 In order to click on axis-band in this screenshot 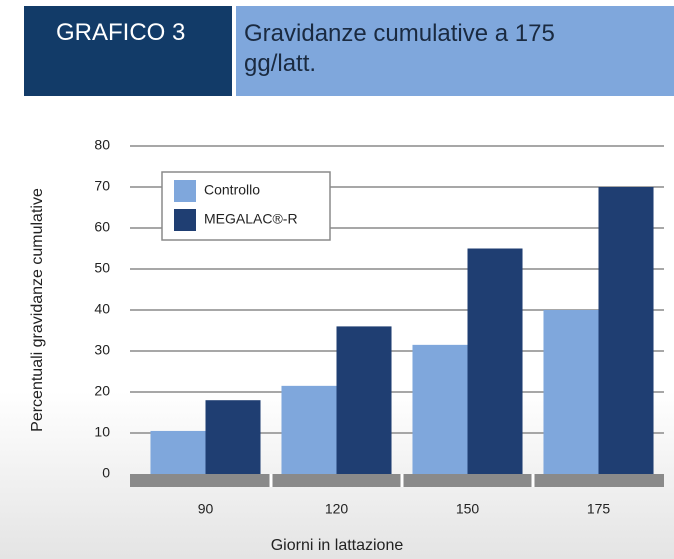, I will do `click(397, 480)`.